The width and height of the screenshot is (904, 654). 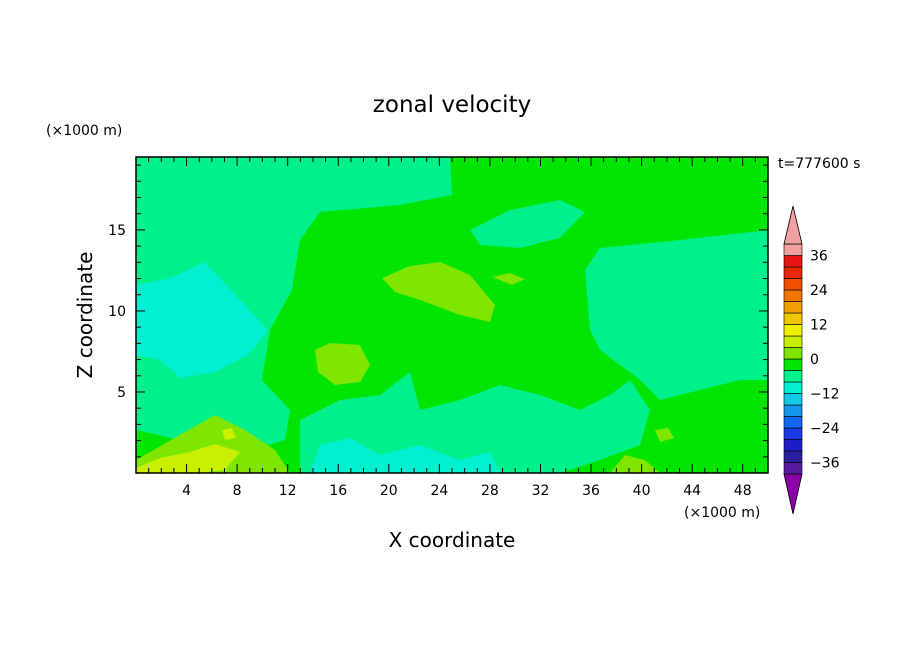 What do you see at coordinates (825, 395) in the screenshot?
I see `colorbar-tick-label: −12` at bounding box center [825, 395].